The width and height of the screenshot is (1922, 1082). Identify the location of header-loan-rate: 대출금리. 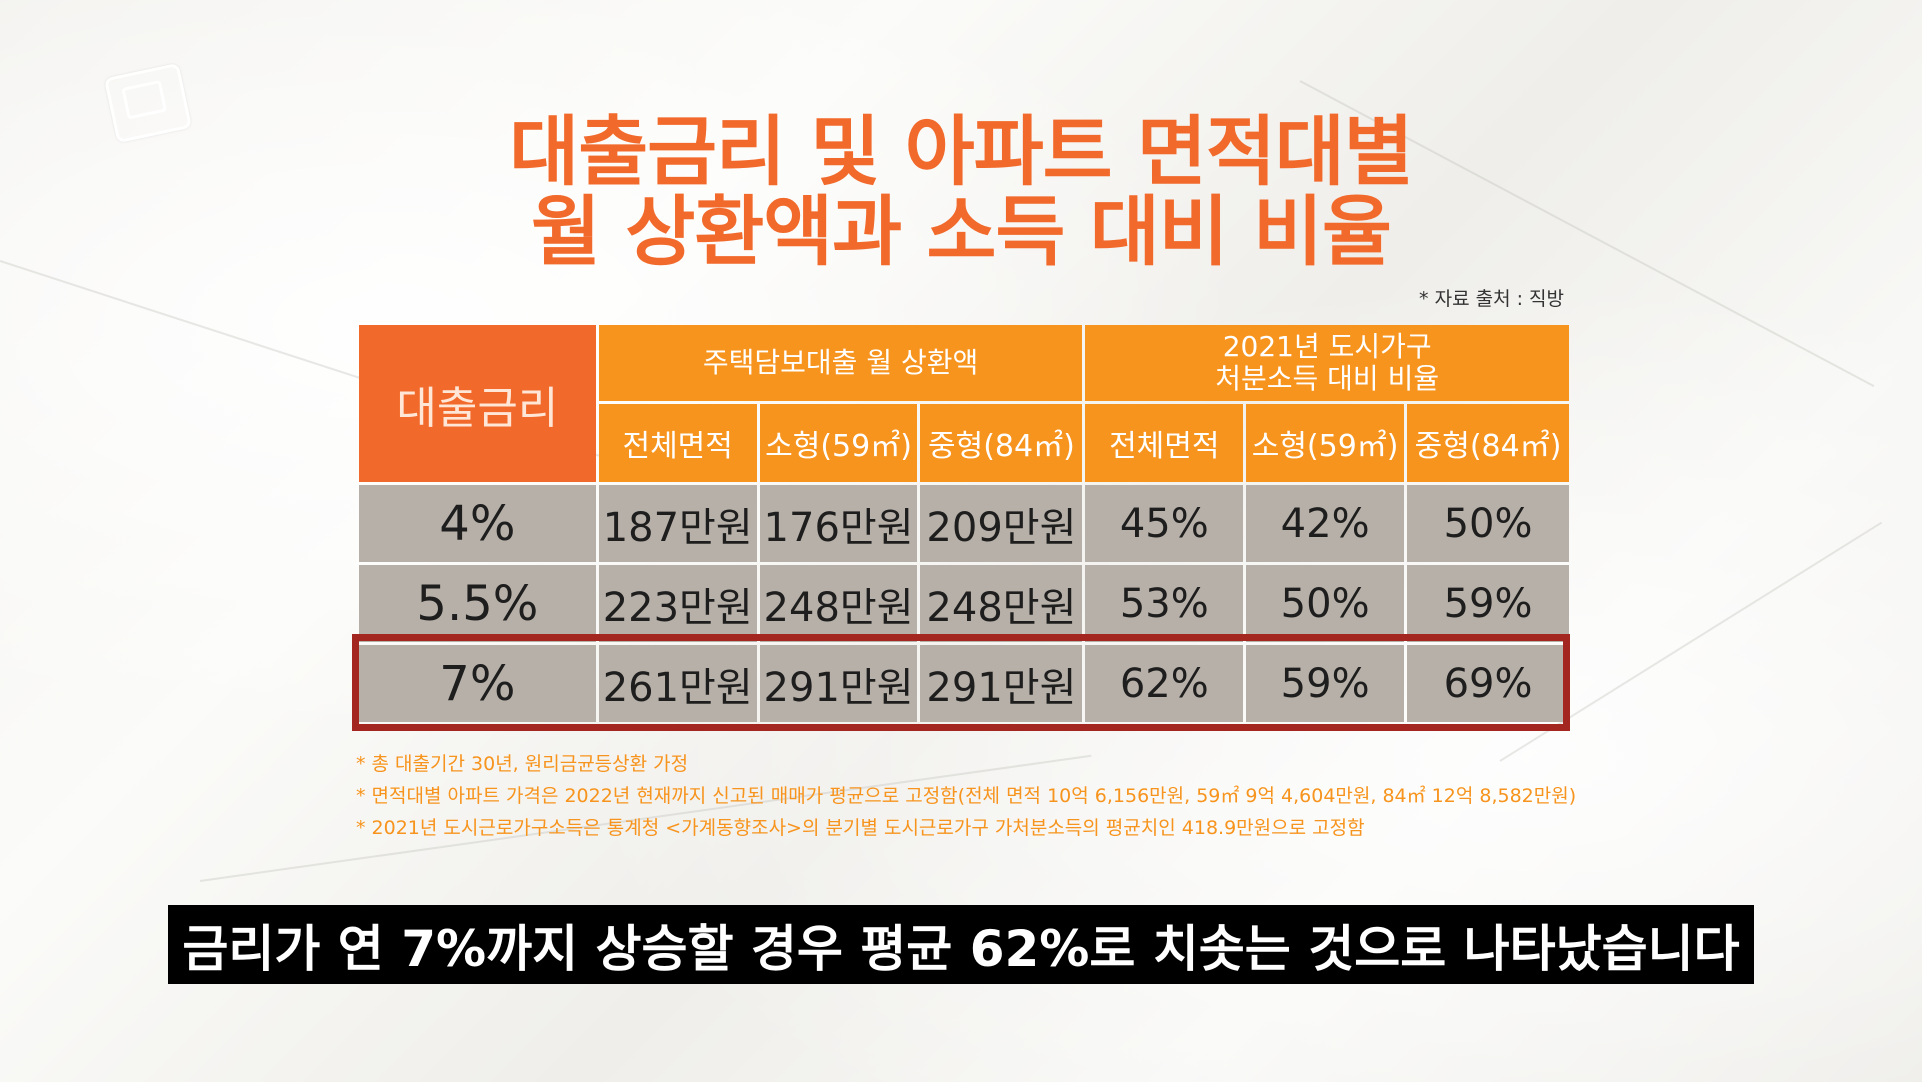
(477, 403).